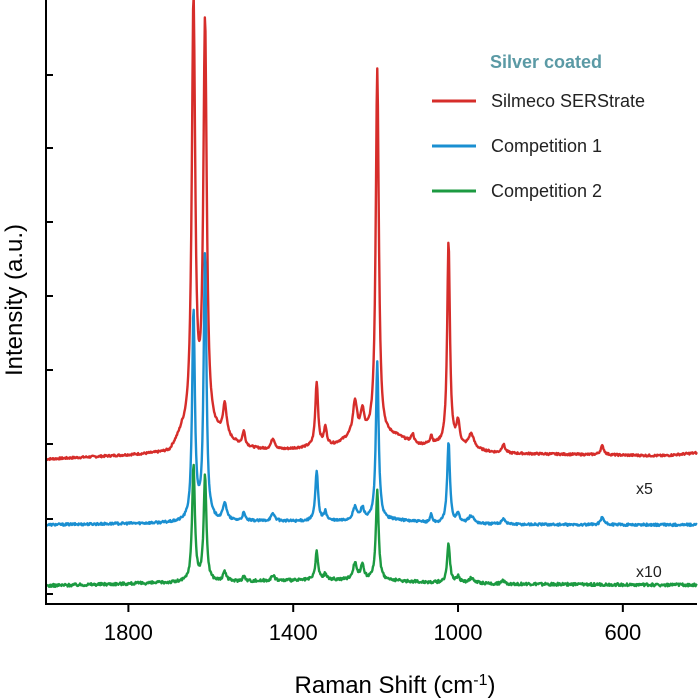 This screenshot has width=700, height=700. I want to click on x-ticks: 1800 1400 1000 600, so click(372, 624).